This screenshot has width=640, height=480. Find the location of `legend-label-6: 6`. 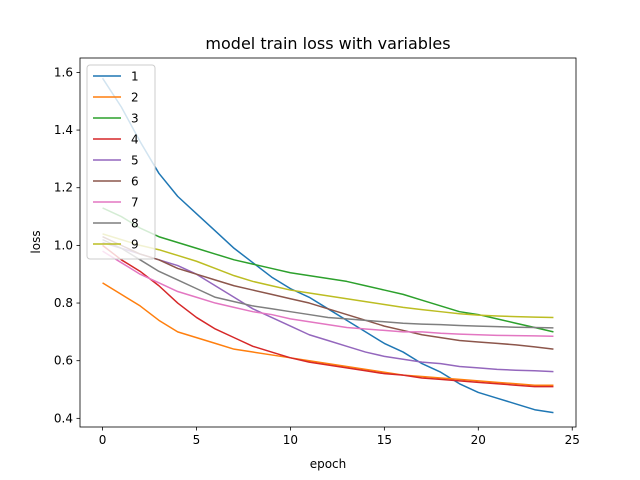

legend-label-6: 6 is located at coordinates (135, 182).